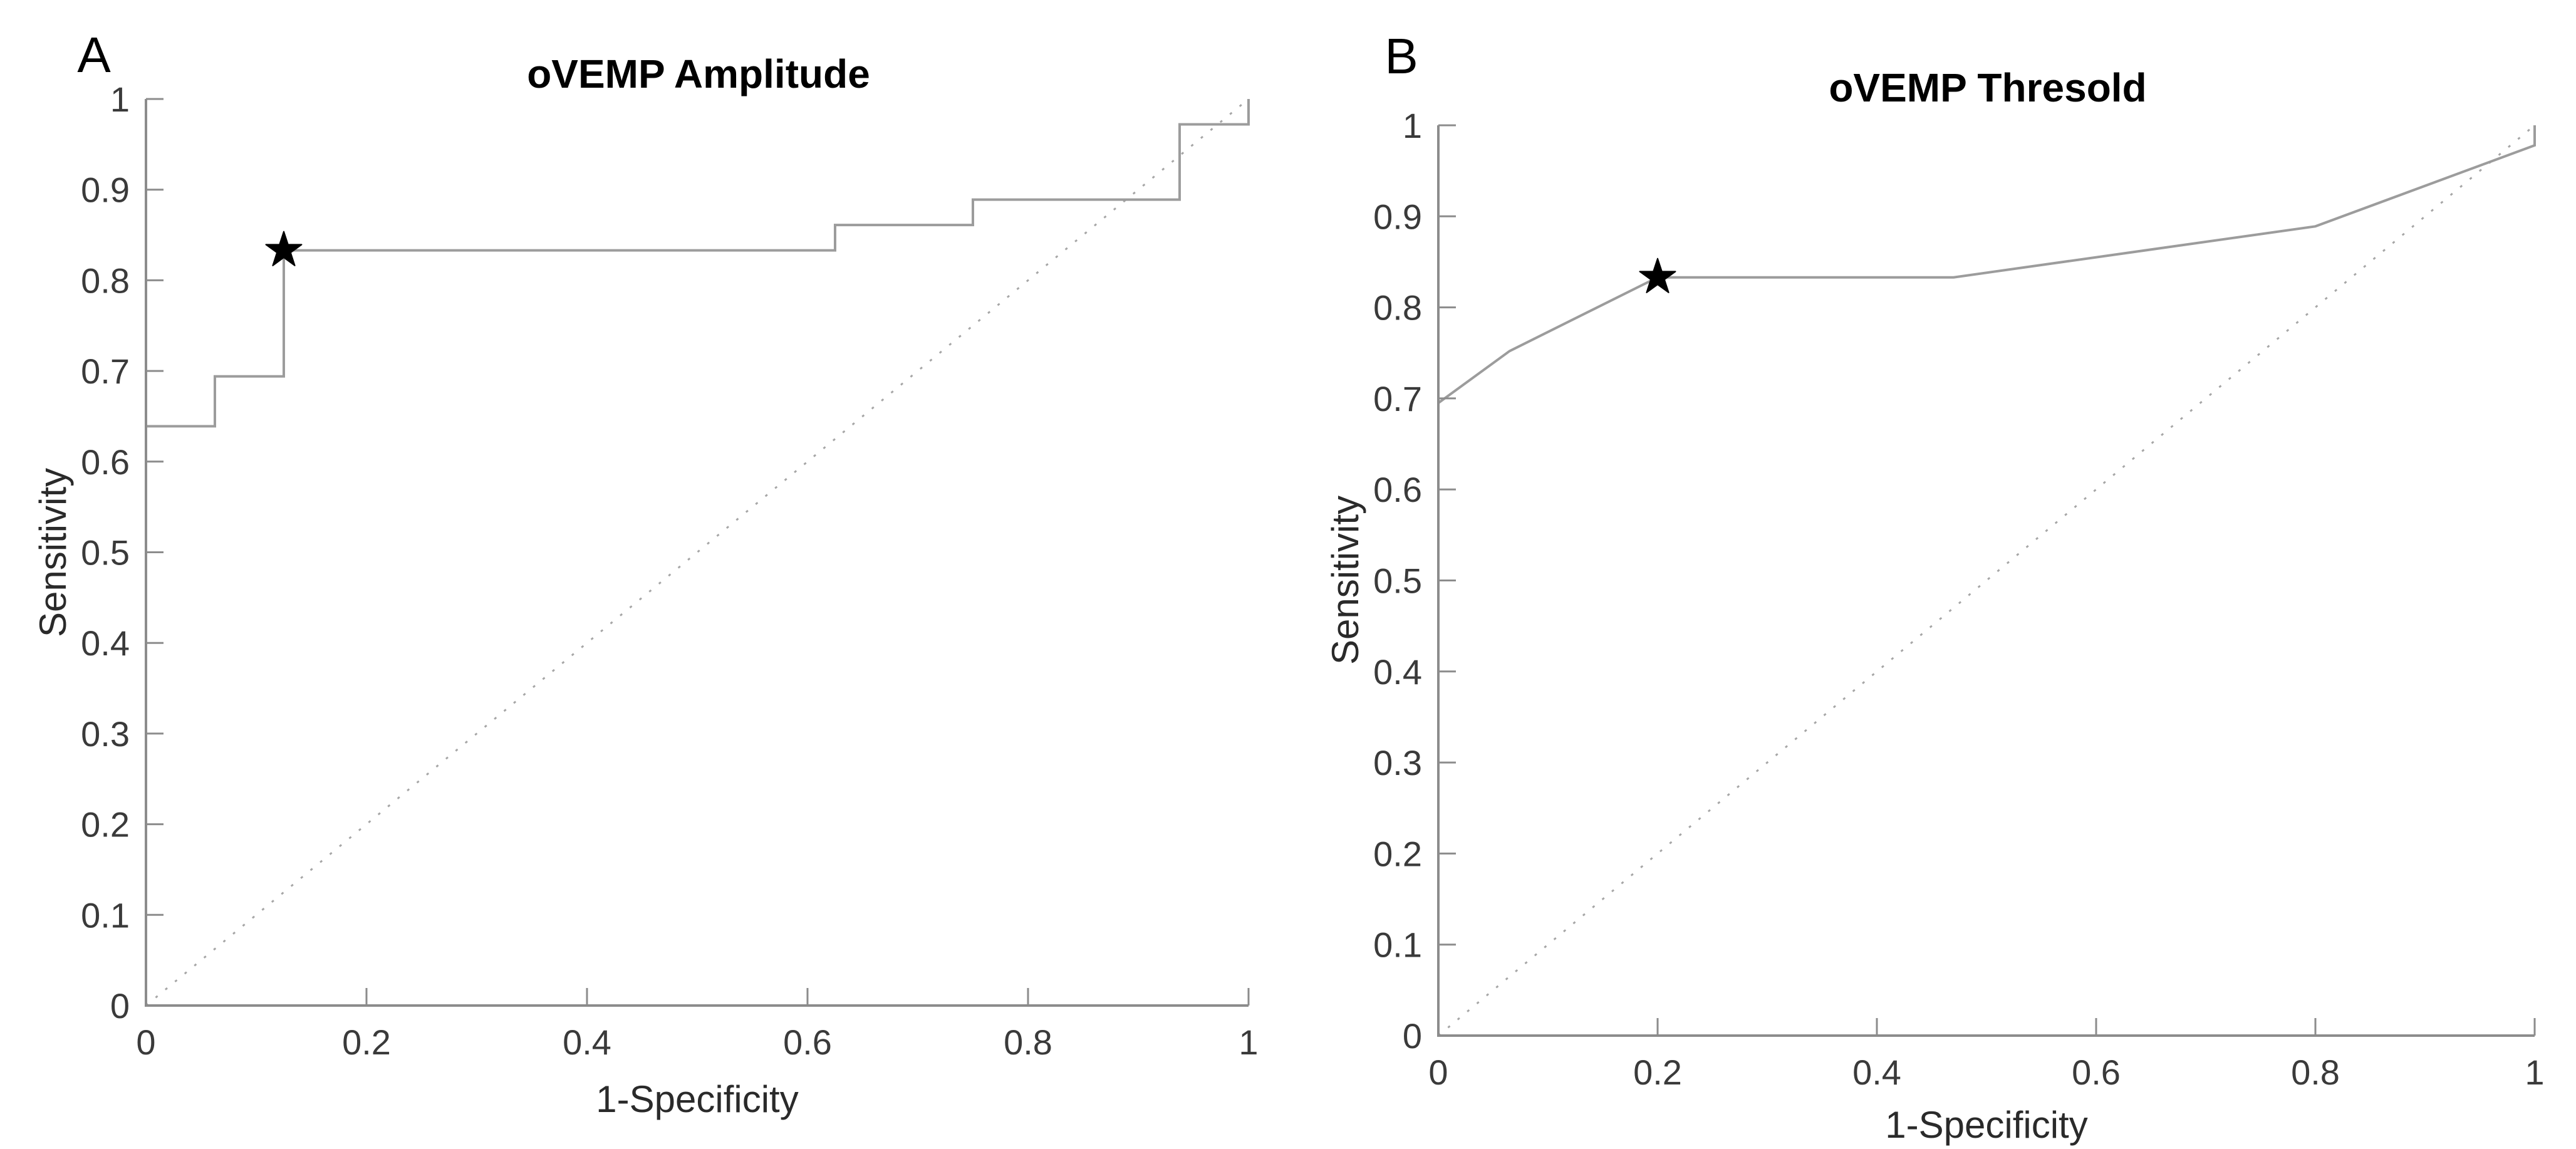  I want to click on chart-title-a: oVEMP Amplitude, so click(698, 73).